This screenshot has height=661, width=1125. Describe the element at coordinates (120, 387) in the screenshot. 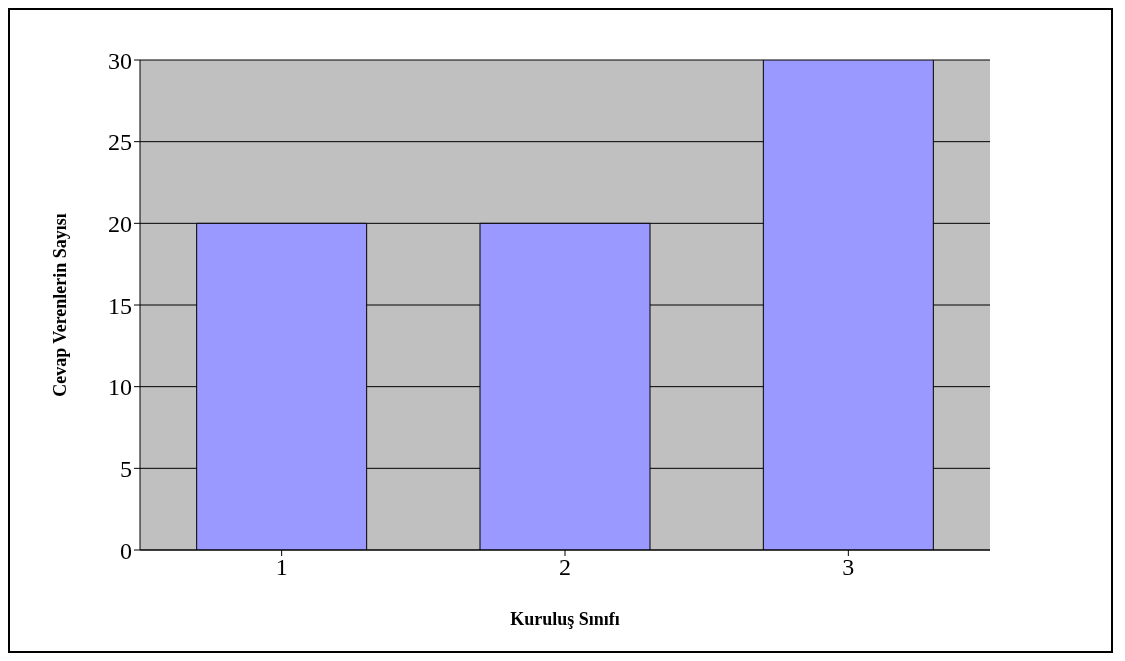

I see `y-tick-label: 10` at that location.